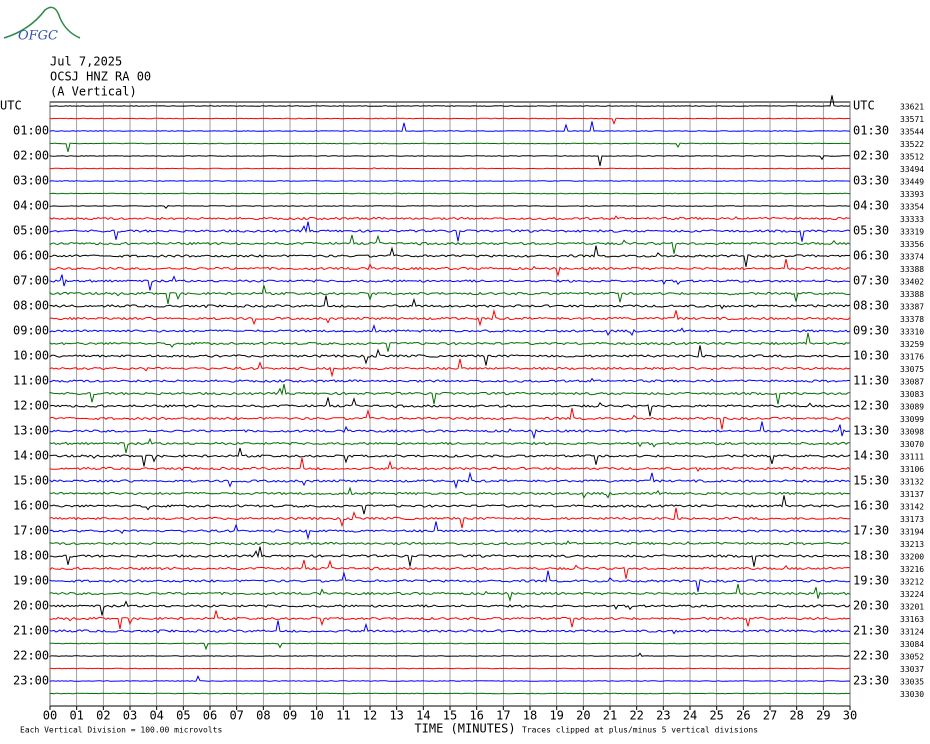 The image size is (930, 744). Describe the element at coordinates (912, 307) in the screenshot. I see `trace-offset: 33387` at that location.